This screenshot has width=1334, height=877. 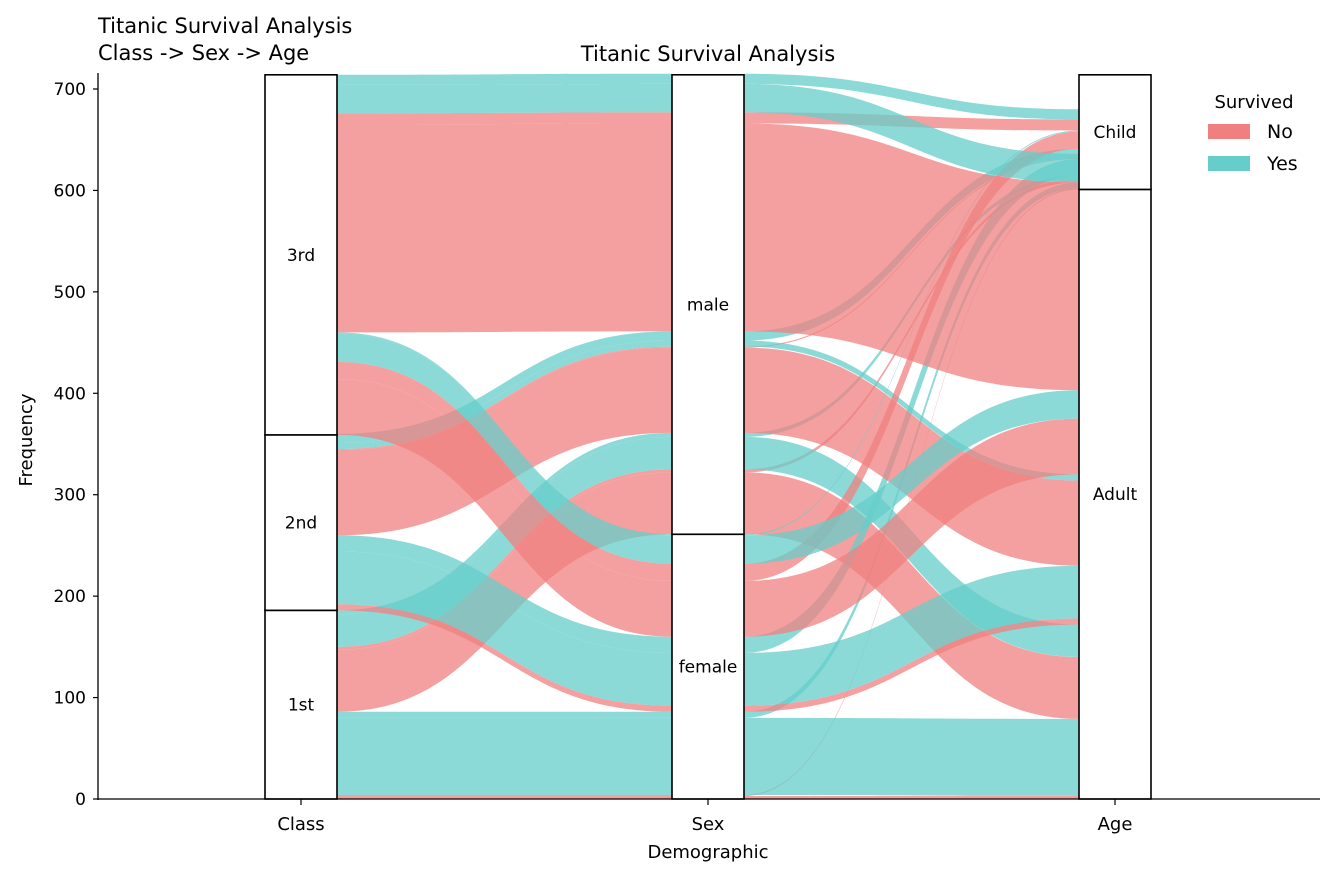 What do you see at coordinates (708, 668) in the screenshot?
I see `stratum-label: female` at bounding box center [708, 668].